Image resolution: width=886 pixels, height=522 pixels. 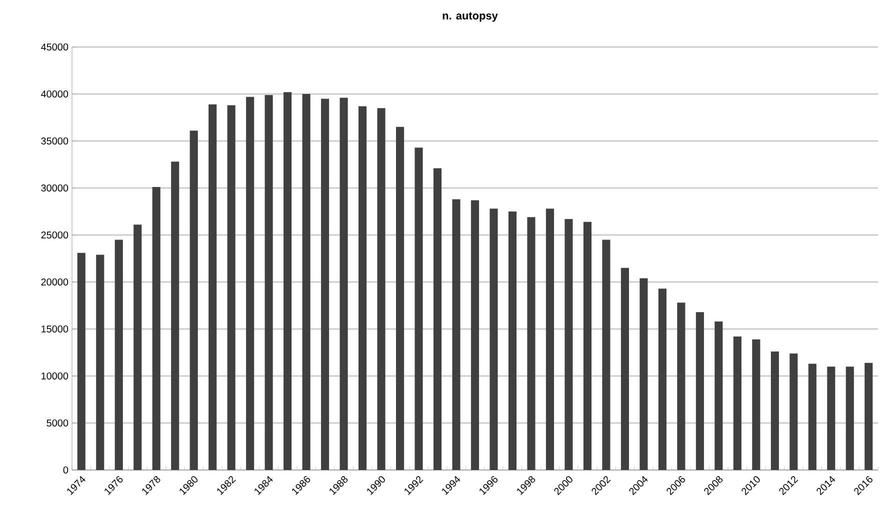 I want to click on y-tick-label: 10000, so click(x=55, y=376).